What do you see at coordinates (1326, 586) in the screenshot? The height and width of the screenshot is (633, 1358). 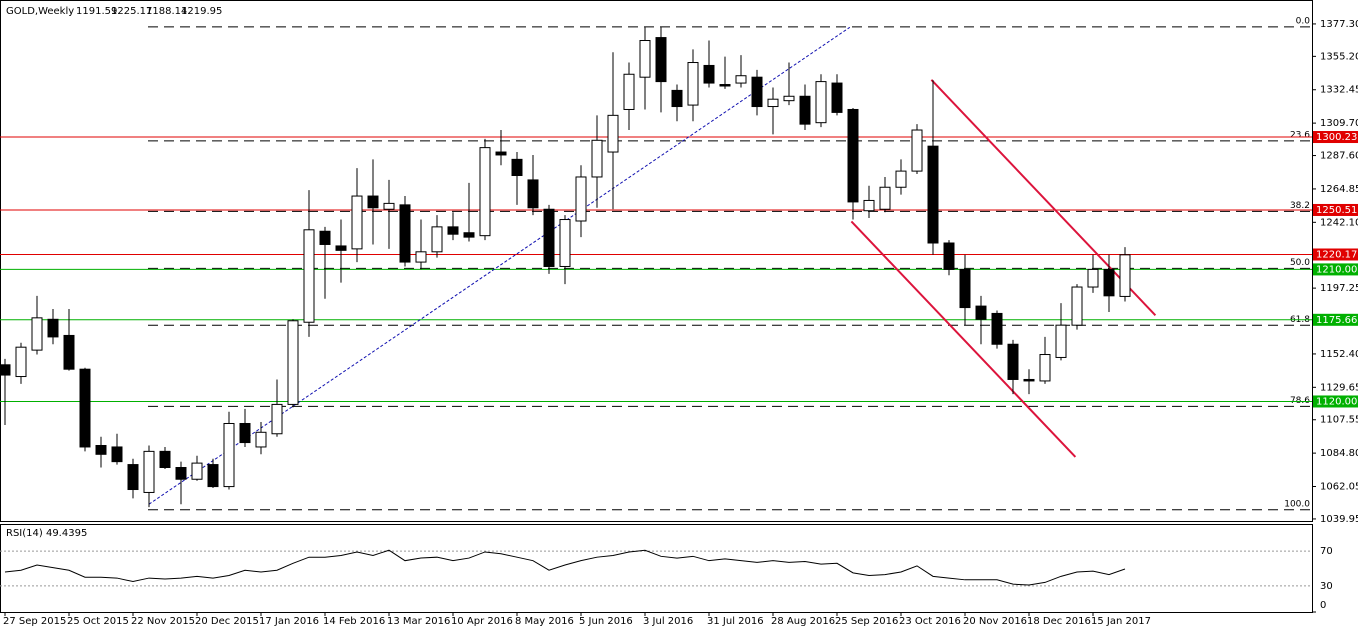 I see `rsi-tick-label: 30` at bounding box center [1326, 586].